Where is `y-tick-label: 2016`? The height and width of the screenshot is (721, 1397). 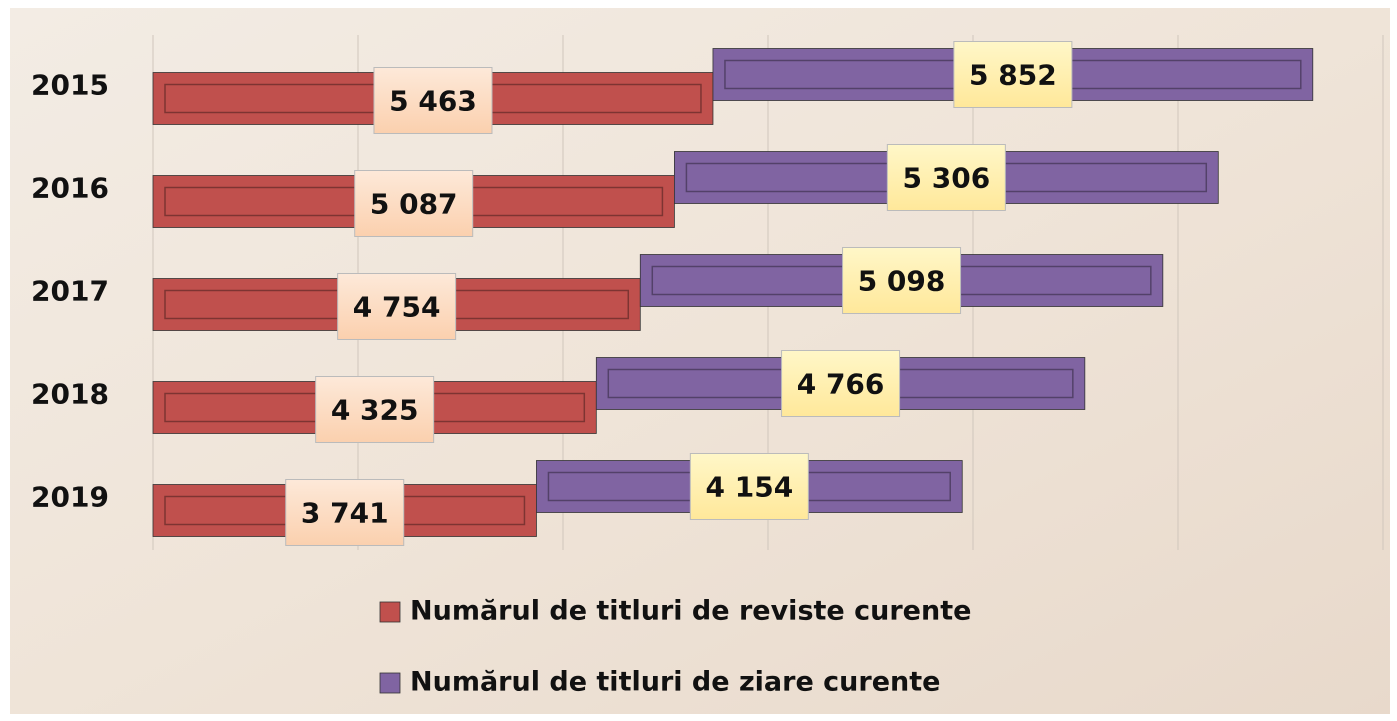
y-tick-label: 2016 is located at coordinates (70, 188).